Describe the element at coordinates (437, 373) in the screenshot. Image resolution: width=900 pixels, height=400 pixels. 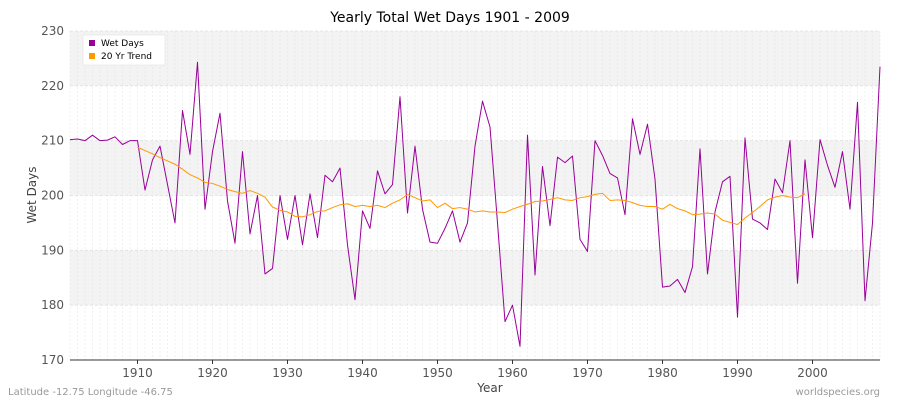
I see `x-tick-1950: 1950` at that location.